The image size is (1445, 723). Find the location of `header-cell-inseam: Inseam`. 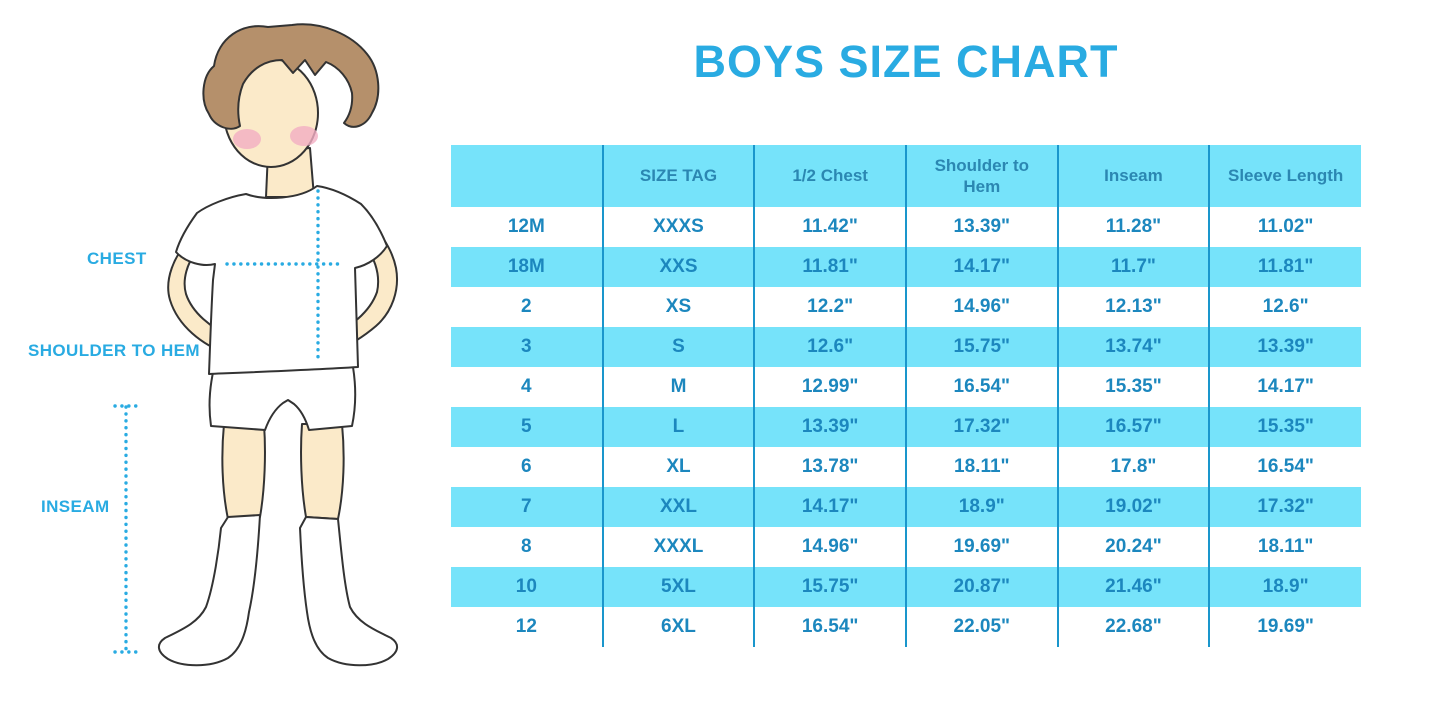

header-cell-inseam: Inseam is located at coordinates (1133, 176).